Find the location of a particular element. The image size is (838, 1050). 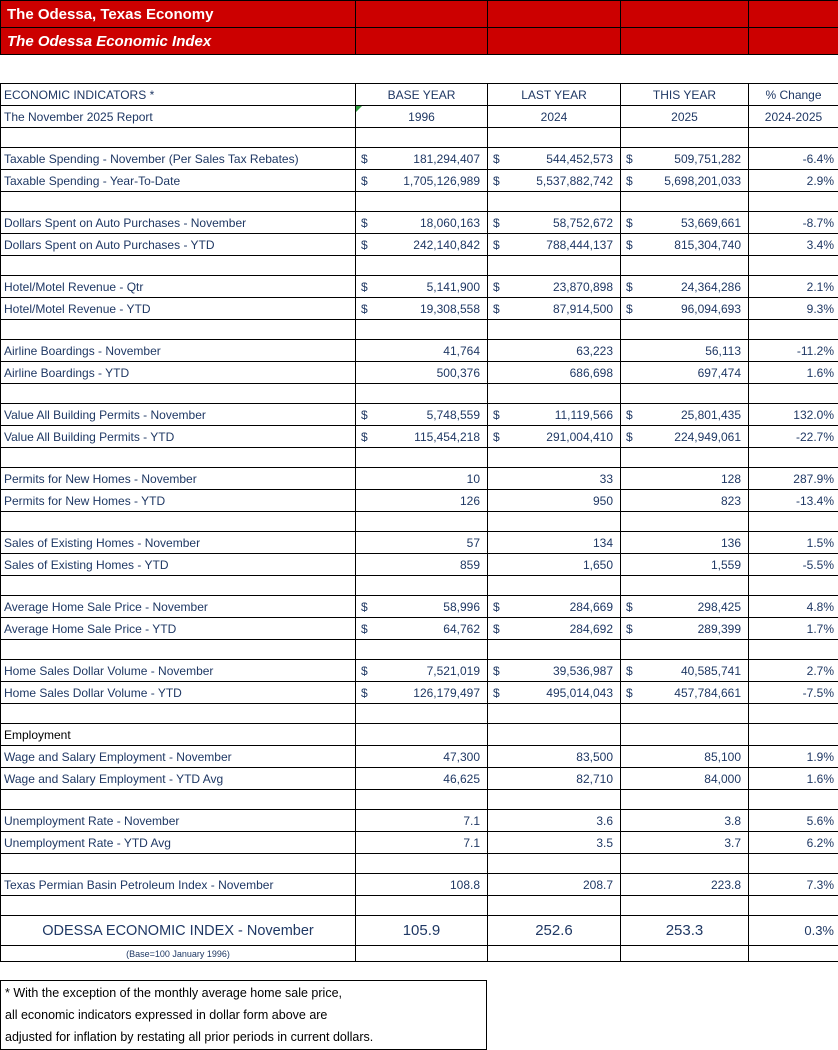

change-cell: 9.3% is located at coordinates (793, 309).